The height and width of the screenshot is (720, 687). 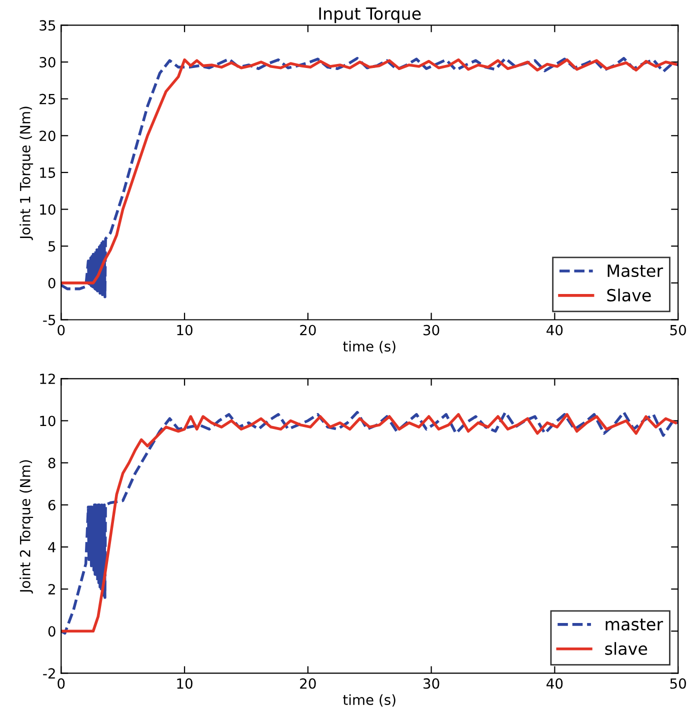 What do you see at coordinates (636, 271) in the screenshot?
I see `legend-label: Master` at bounding box center [636, 271].